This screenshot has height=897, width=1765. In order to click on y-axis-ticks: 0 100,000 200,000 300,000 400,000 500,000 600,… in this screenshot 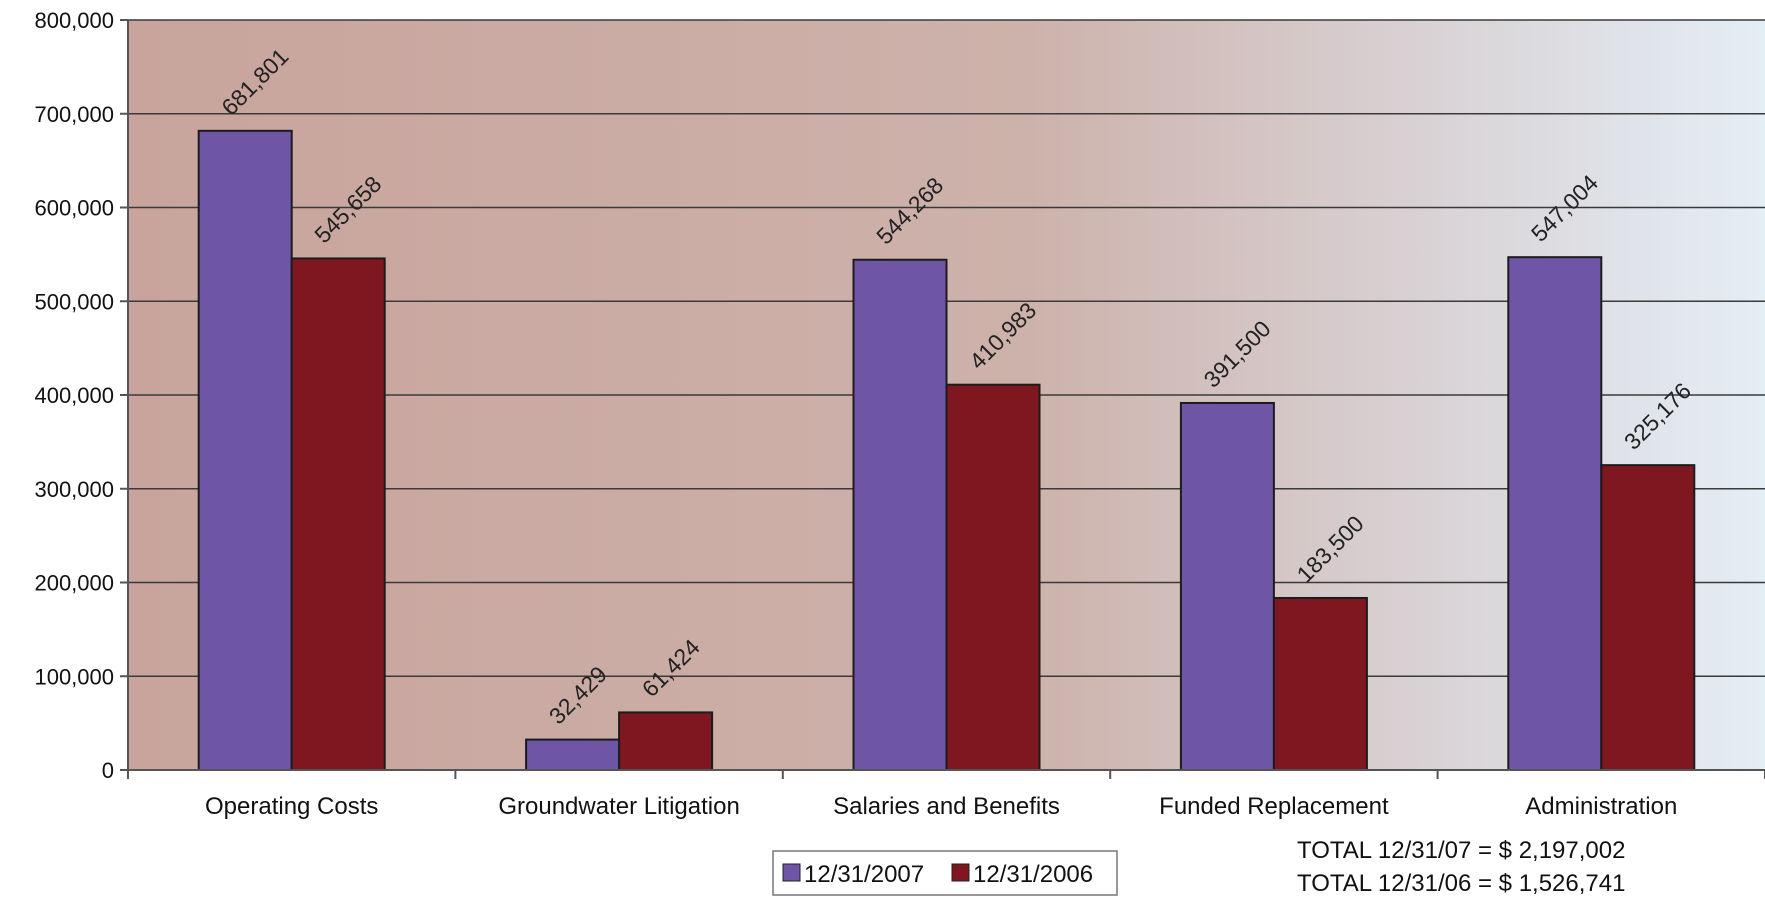, I will do `click(81, 395)`.